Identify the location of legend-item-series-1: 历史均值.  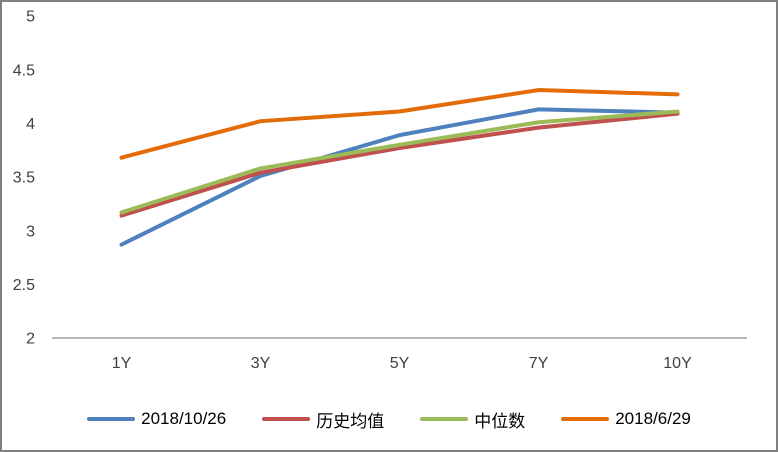
(323, 419).